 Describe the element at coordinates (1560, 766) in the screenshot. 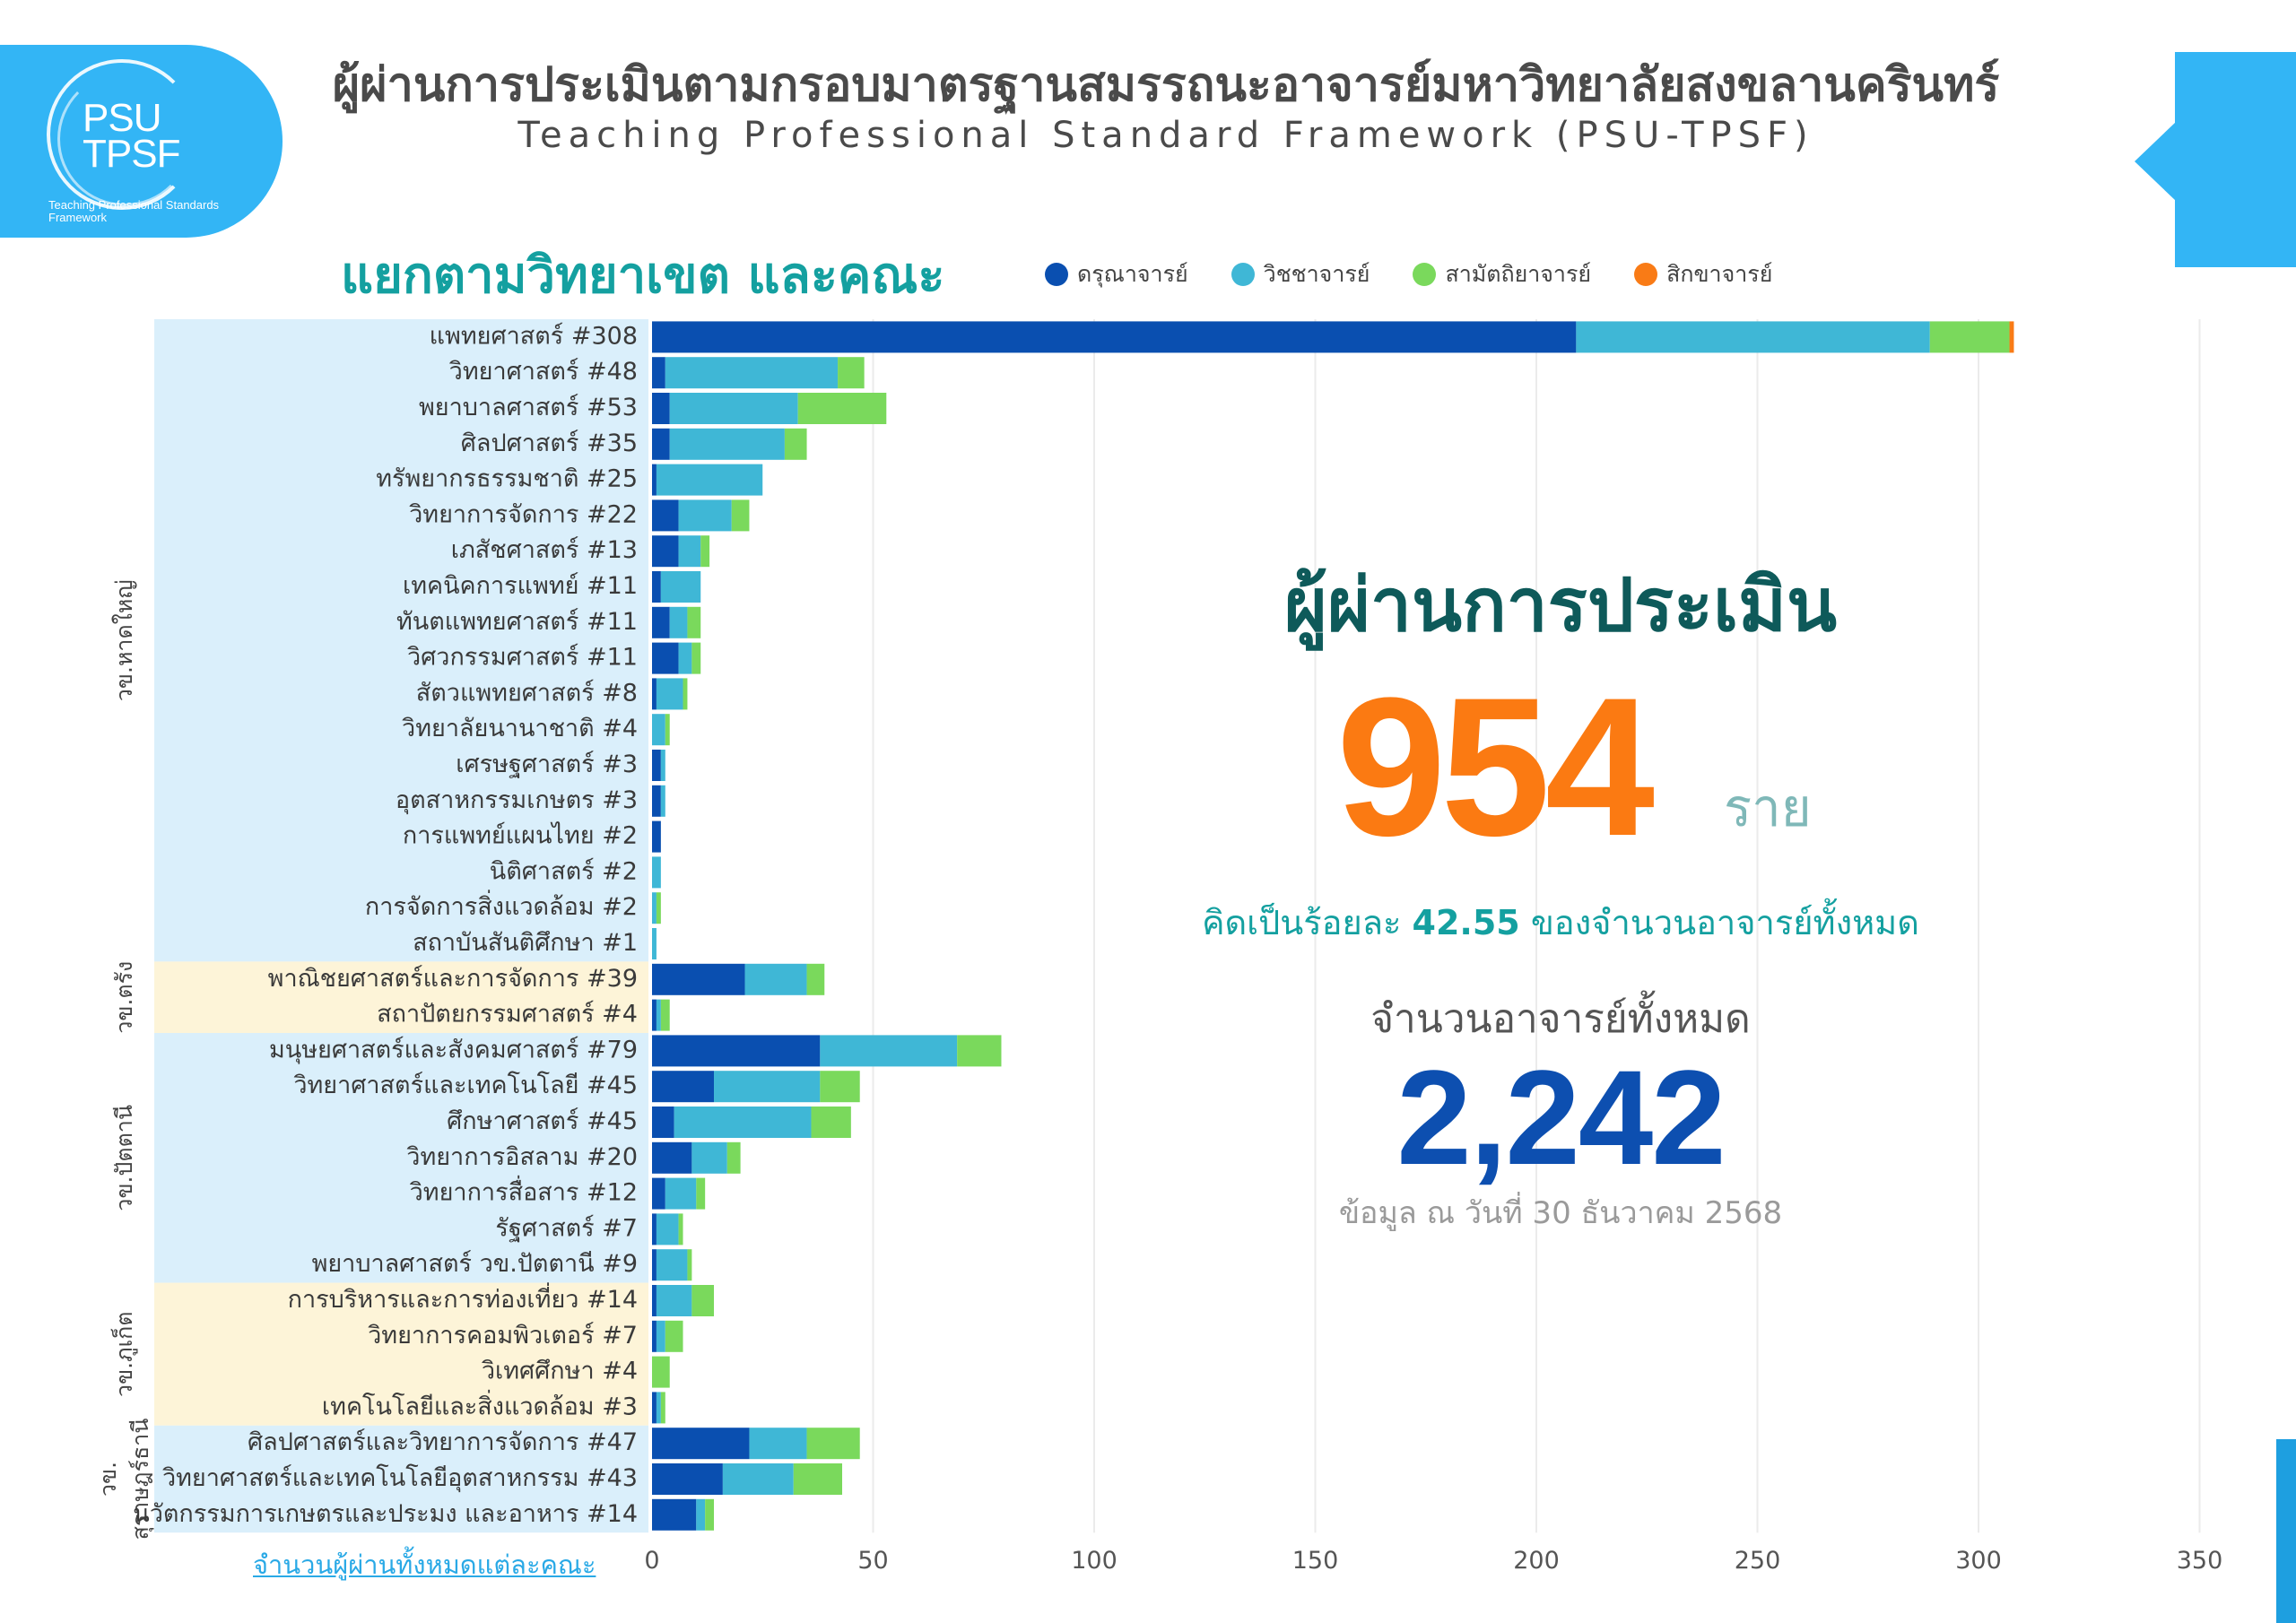

I see `summary-count-row: 954 ราย` at that location.